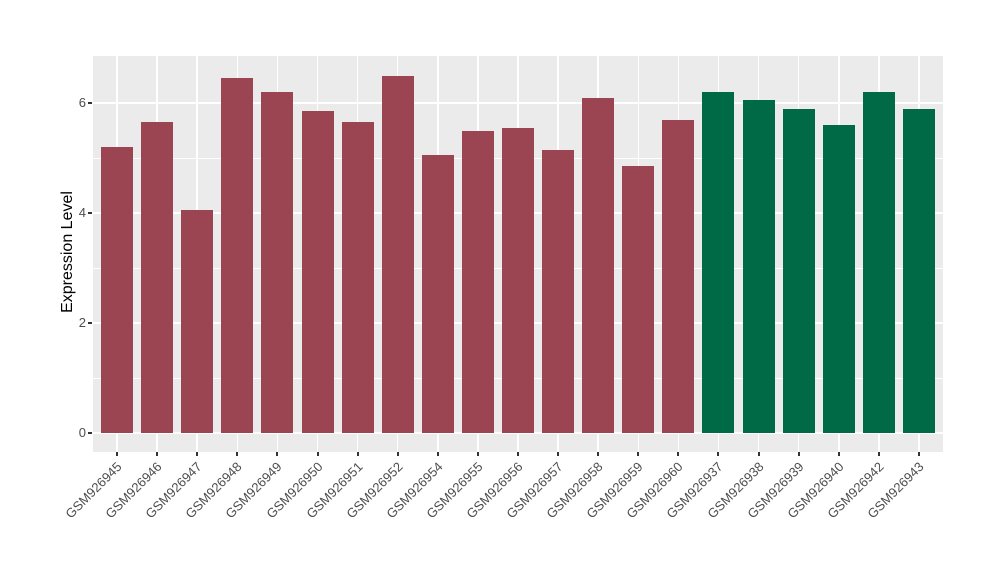 Image resolution: width=1000 pixels, height=580 pixels. Describe the element at coordinates (758, 266) in the screenshot. I see `bar-GSM926938` at that location.